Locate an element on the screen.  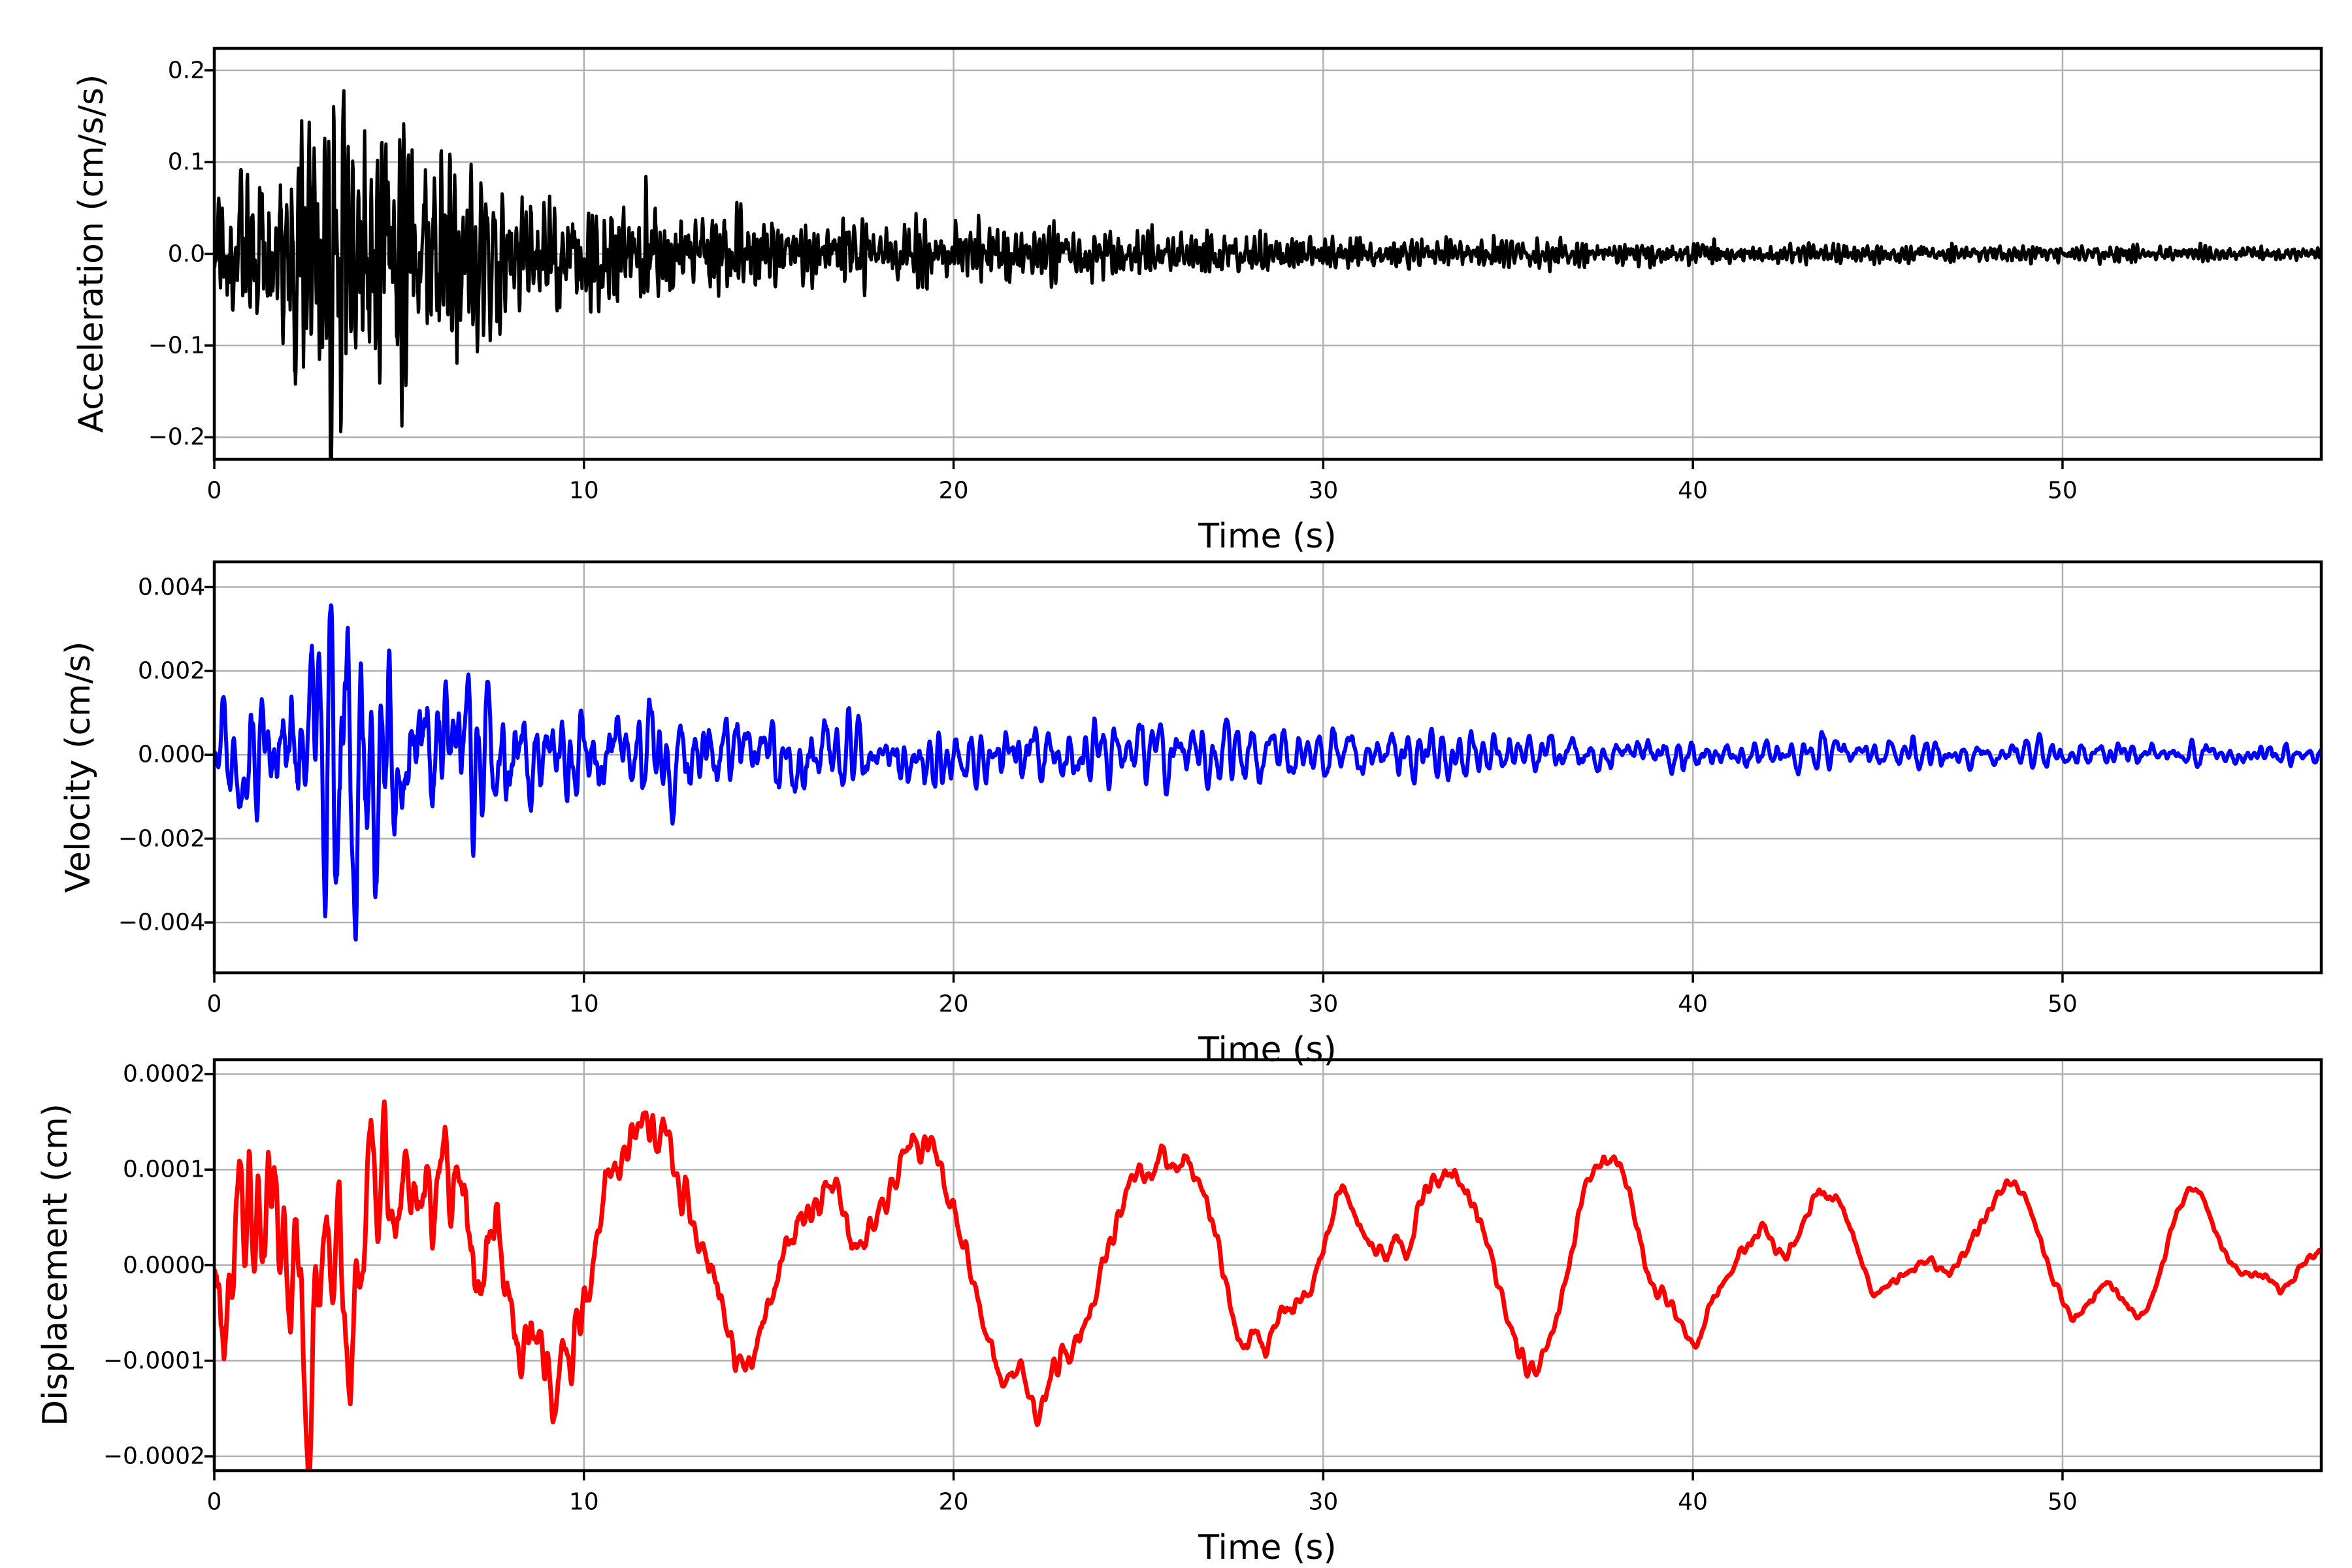
displacement-y-axis-label: Displacement (cm) is located at coordinates (55, 1264).